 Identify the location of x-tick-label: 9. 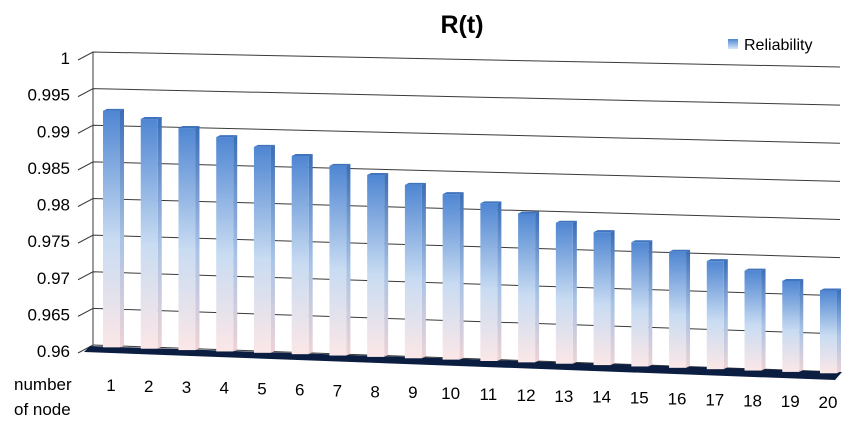
(412, 392).